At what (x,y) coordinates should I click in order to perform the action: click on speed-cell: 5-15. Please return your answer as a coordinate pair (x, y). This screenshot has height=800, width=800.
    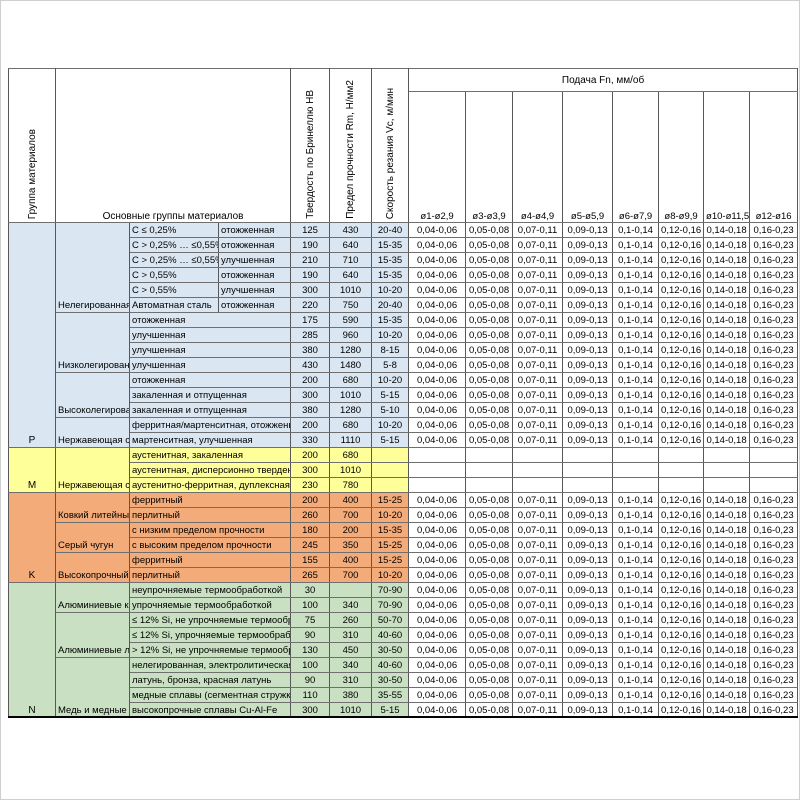
    Looking at the image, I should click on (390, 395).